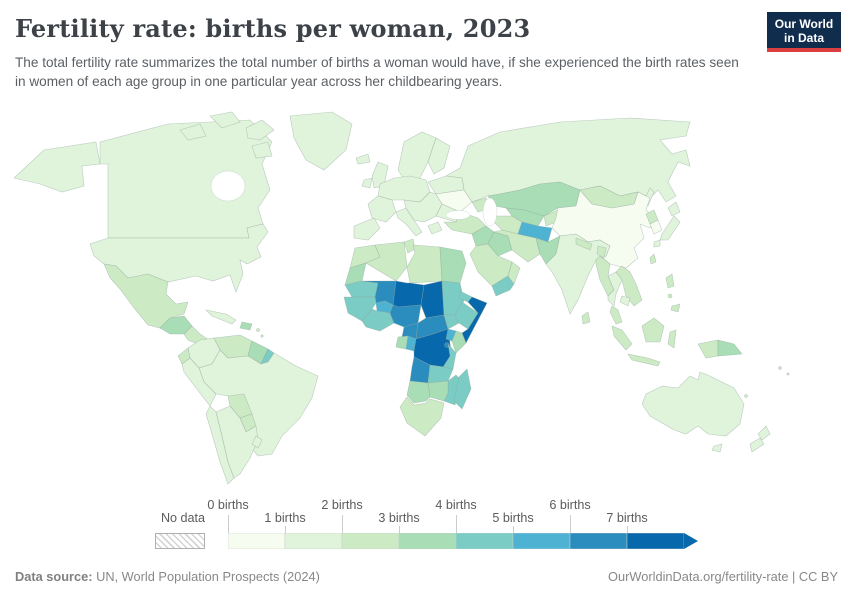 Image resolution: width=850 pixels, height=600 pixels. I want to click on country-canada, so click(186, 179).